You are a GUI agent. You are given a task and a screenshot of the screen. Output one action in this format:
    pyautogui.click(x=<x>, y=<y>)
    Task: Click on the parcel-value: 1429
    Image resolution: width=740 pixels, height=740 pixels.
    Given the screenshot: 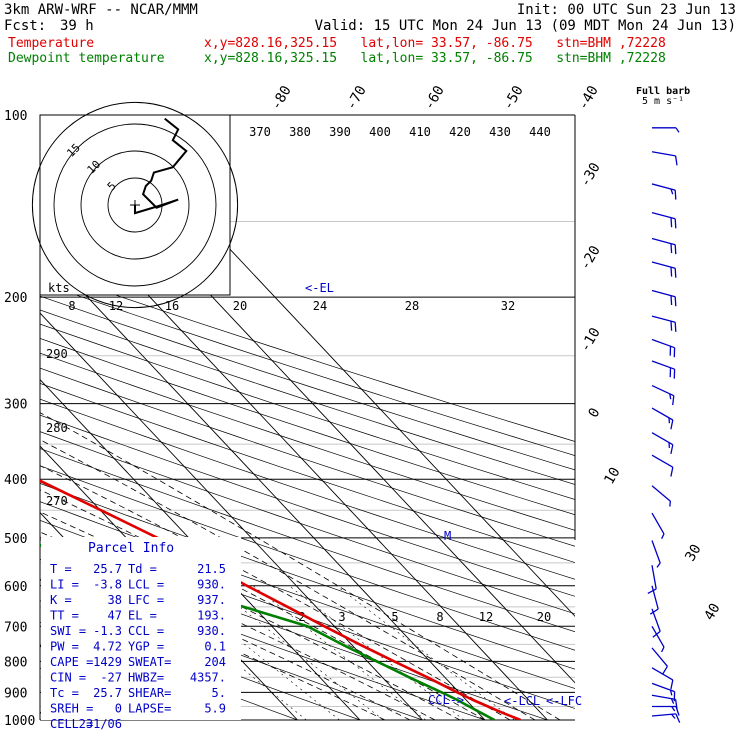 What is the action you would take?
    pyautogui.click(x=107, y=662)
    